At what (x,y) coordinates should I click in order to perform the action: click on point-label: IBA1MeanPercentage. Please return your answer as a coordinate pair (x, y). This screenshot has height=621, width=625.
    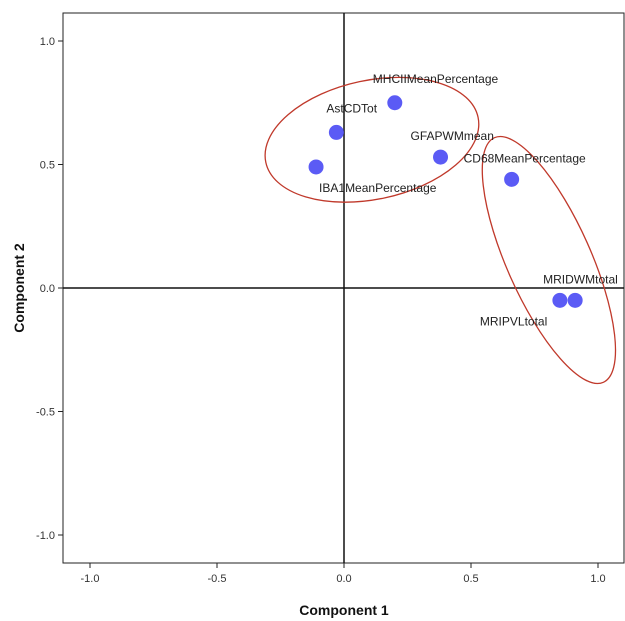
    Looking at the image, I should click on (378, 188).